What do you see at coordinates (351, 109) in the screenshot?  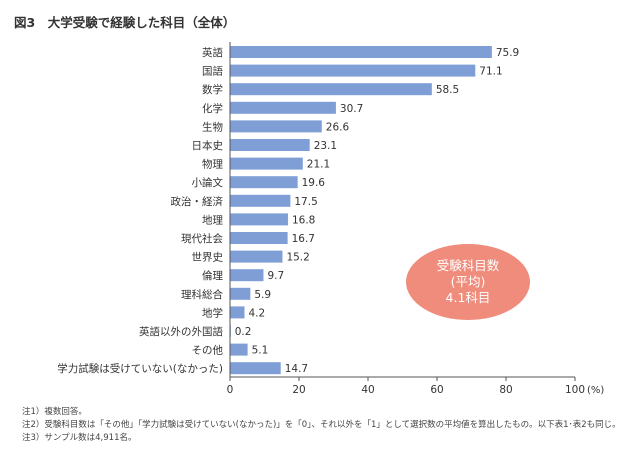 I see `data-label: 30.7` at bounding box center [351, 109].